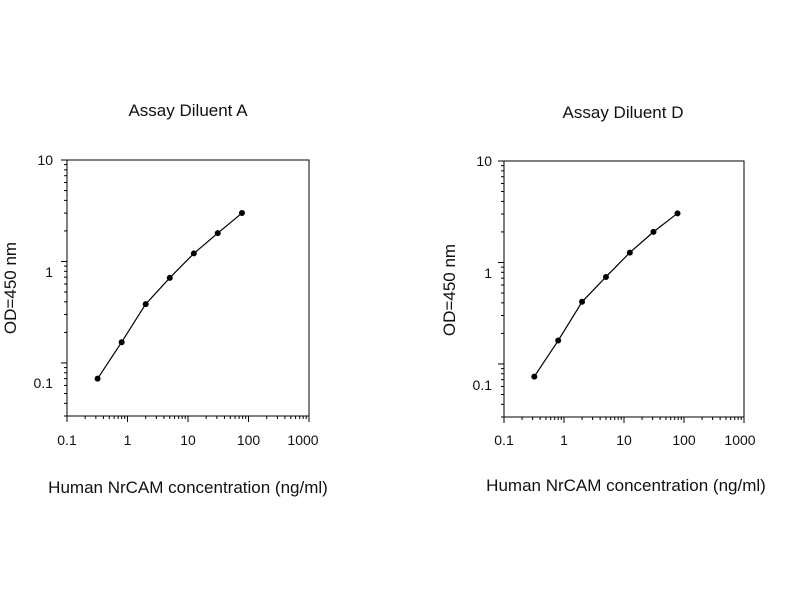  Describe the element at coordinates (188, 110) in the screenshot. I see `chart-title: Assay Diluent A` at that location.